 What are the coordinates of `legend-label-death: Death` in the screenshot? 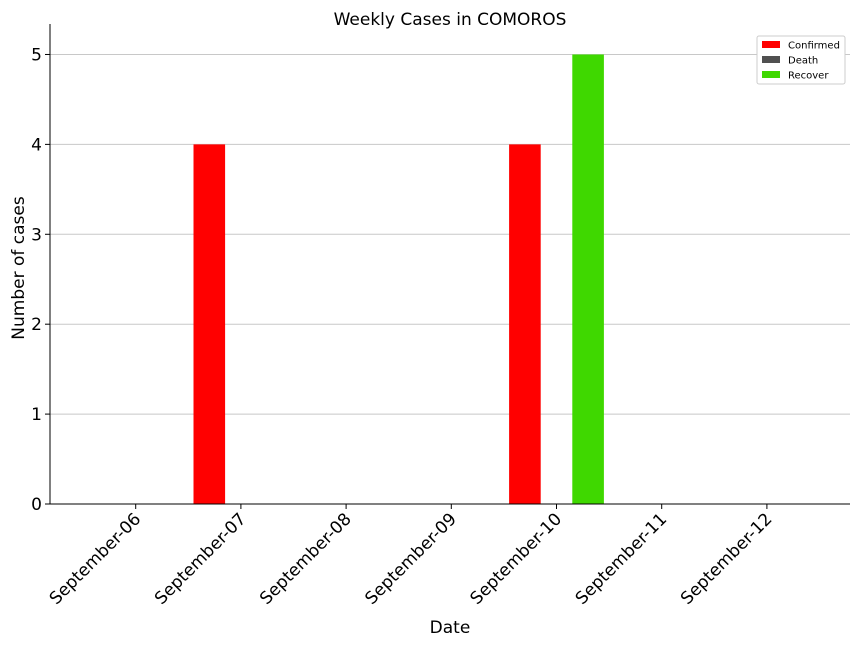 It's located at (803, 61).